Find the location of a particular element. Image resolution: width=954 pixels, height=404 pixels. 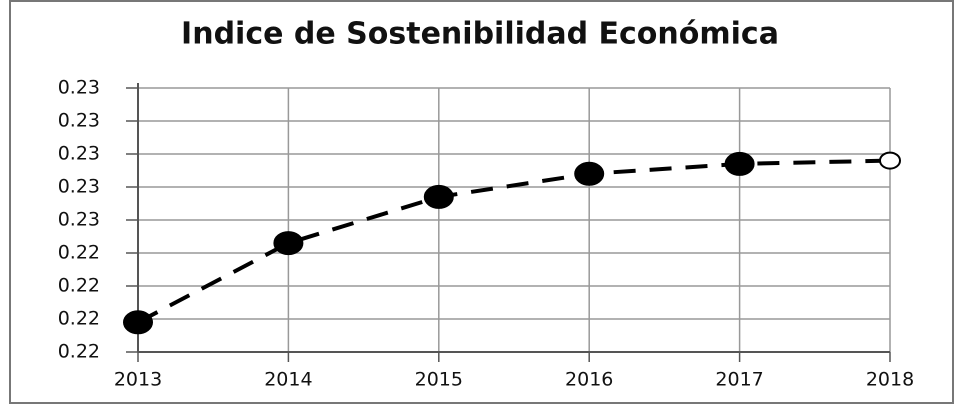

x-tick-label: 2018 is located at coordinates (890, 380).